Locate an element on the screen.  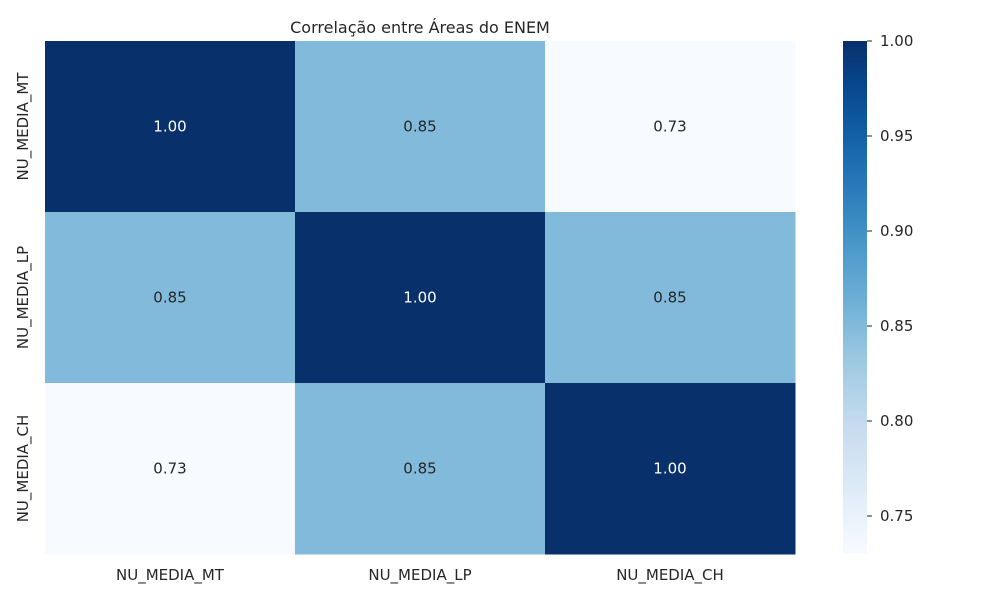
colorbar-tick-label-5: 1.00 is located at coordinates (896, 41).